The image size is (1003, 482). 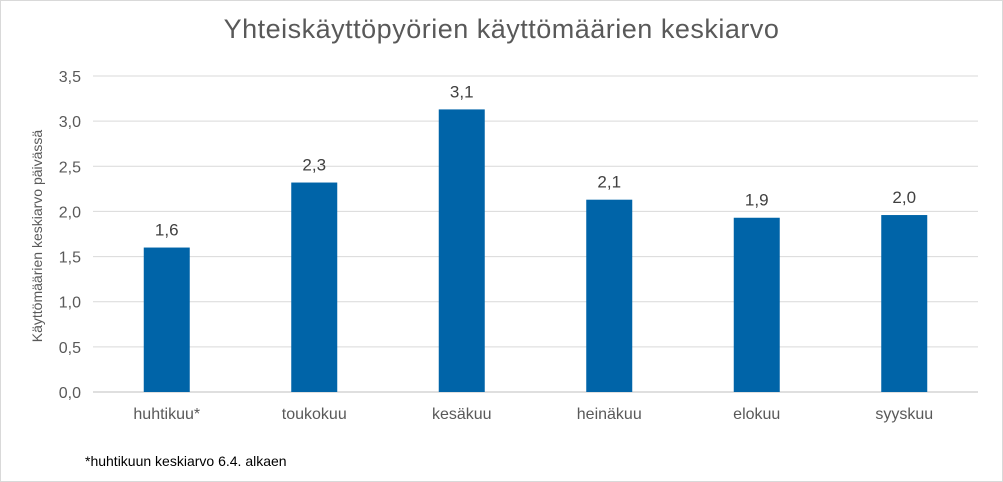 What do you see at coordinates (186, 461) in the screenshot?
I see `footnote: *huhtikuun keskiarvo 6.4. alkaen` at bounding box center [186, 461].